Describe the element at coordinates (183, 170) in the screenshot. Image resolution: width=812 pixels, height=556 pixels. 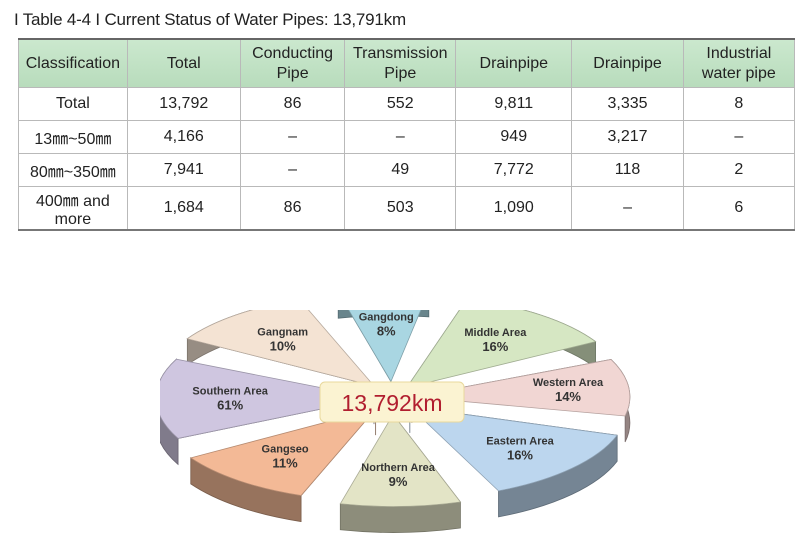
I see `table-cell: 7,941` at that location.